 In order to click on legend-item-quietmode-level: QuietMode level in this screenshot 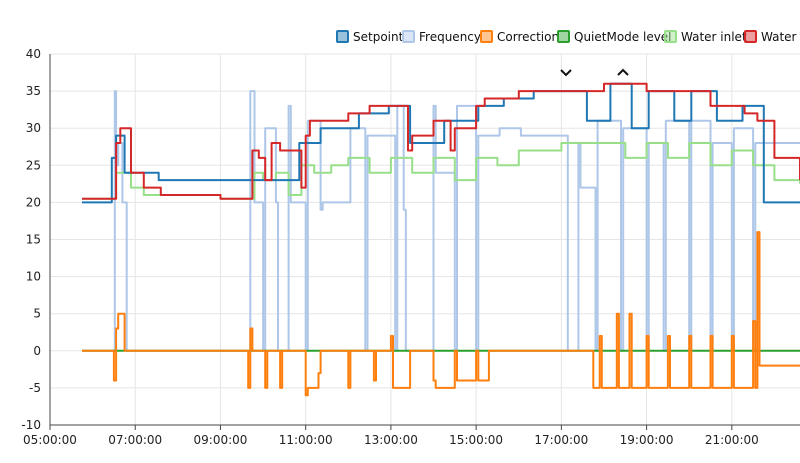, I will do `click(614, 37)`.